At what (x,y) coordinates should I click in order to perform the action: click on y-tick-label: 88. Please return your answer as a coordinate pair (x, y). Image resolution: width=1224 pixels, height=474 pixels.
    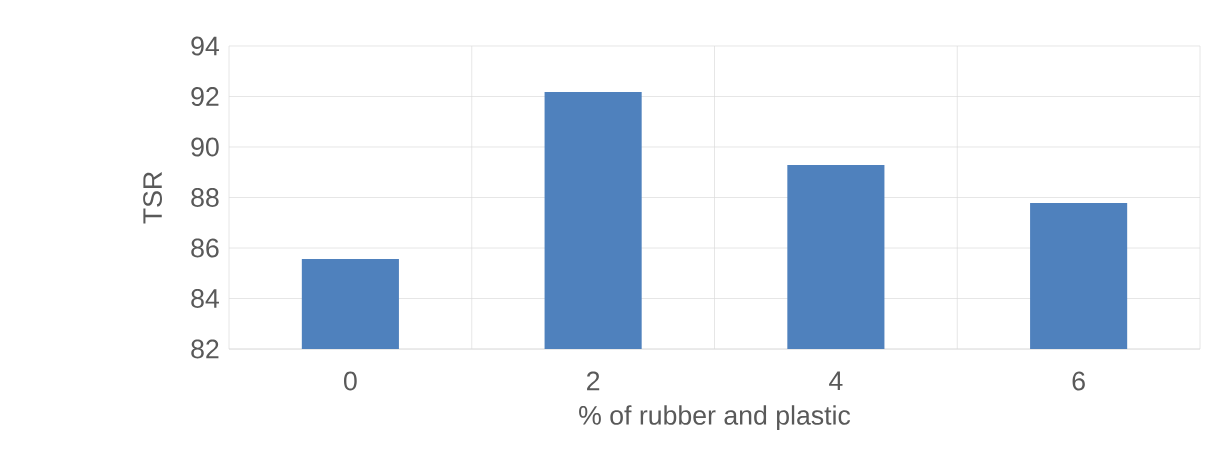
    Looking at the image, I should click on (205, 197).